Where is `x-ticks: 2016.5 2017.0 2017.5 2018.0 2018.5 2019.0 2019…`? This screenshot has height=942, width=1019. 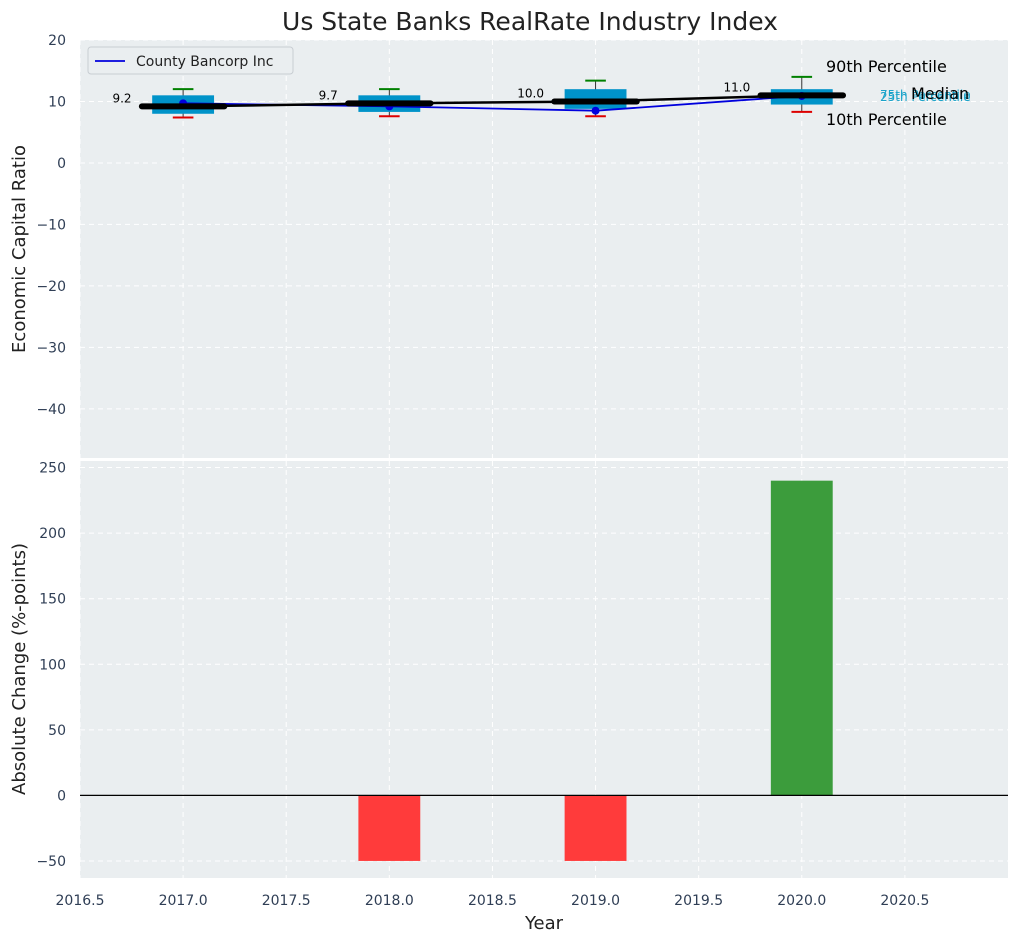 x-ticks: 2016.5 2017.0 2017.5 2018.0 2018.5 2019.0 2019… is located at coordinates (493, 901).